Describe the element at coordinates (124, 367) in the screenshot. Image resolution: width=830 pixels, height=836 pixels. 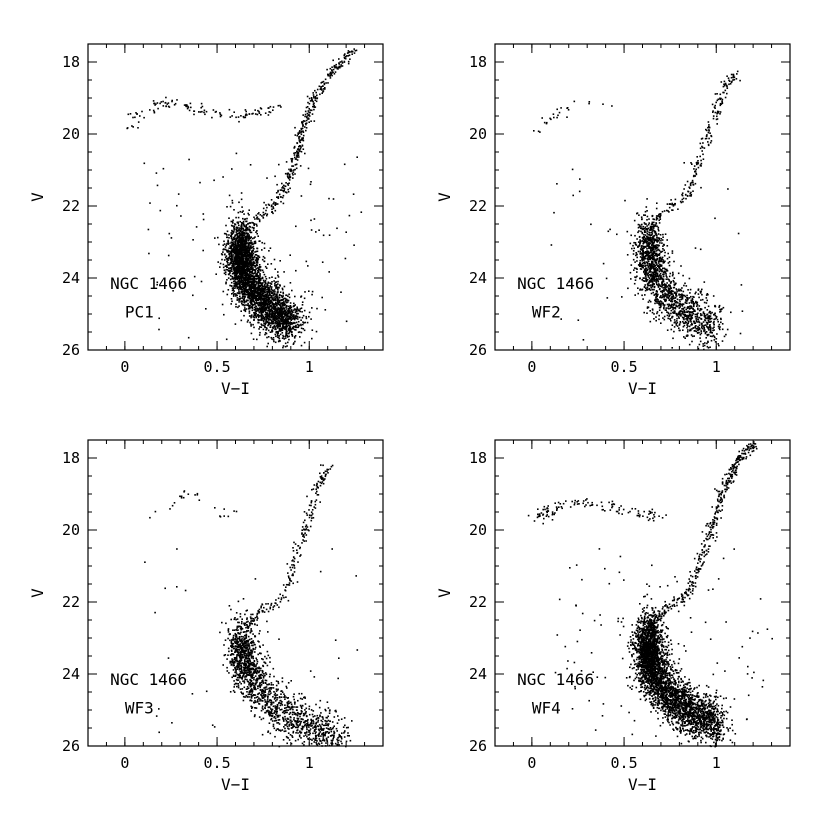
I see `x-tick-label: 0` at that location.